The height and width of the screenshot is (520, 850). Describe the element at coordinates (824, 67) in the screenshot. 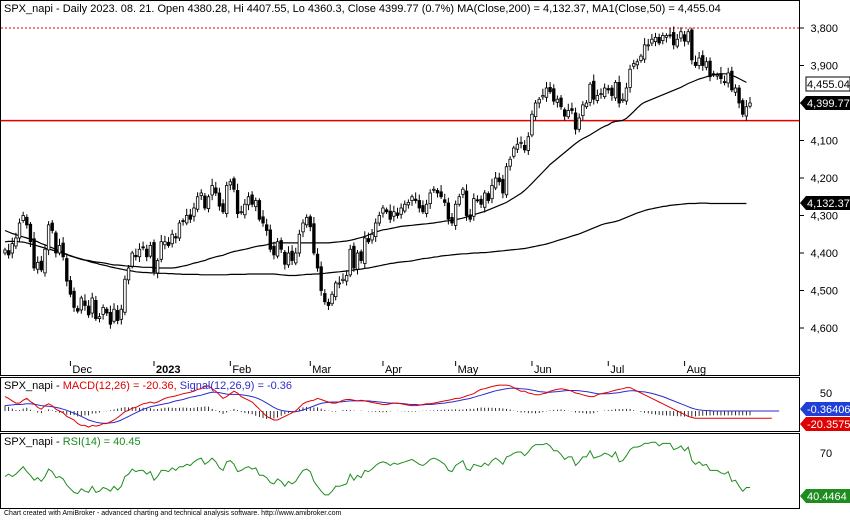

I see `price-y-tick-label: 3,900` at that location.